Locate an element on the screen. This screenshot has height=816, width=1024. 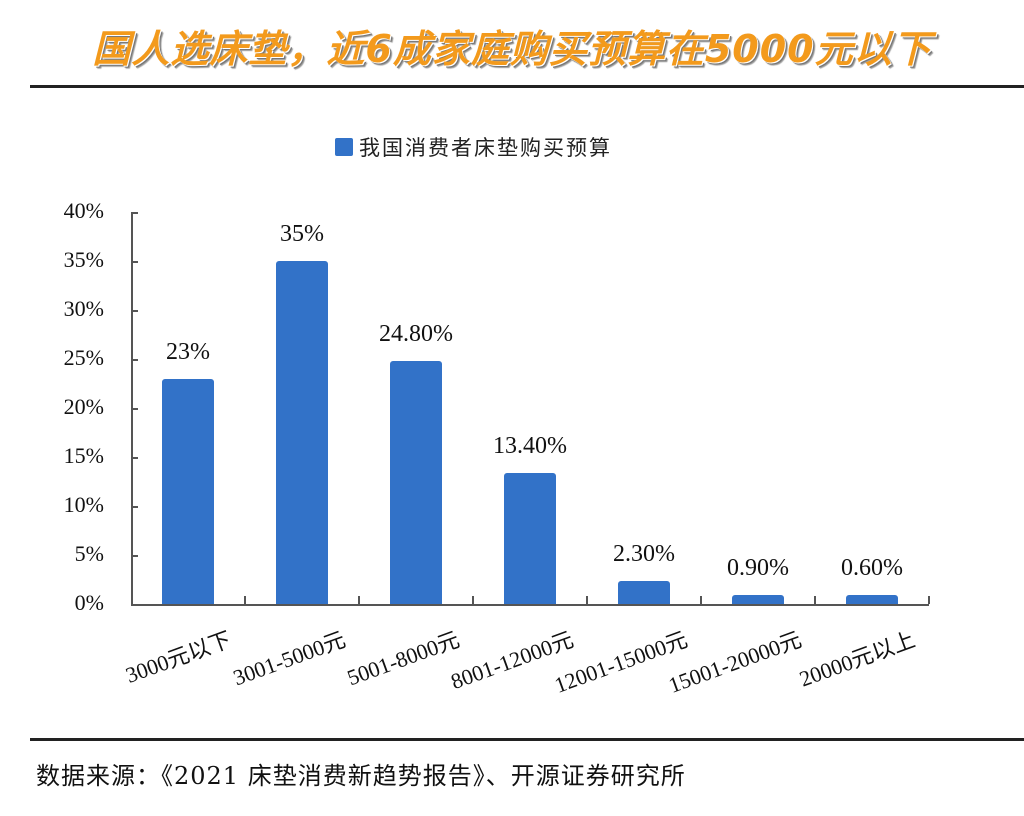
y-tick-label: 5% is located at coordinates (89, 553).